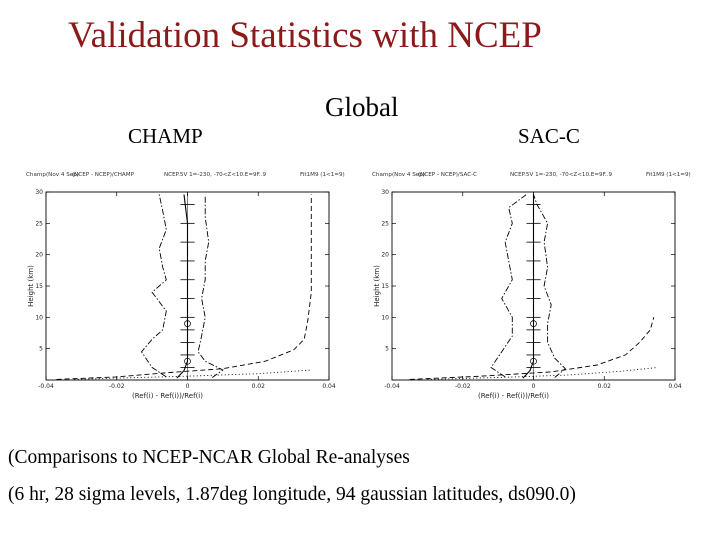 The image size is (720, 540). Describe the element at coordinates (103, 175) in the screenshot. I see `chart-header-text: (NCEP - NCEP)/CHAMP` at that location.